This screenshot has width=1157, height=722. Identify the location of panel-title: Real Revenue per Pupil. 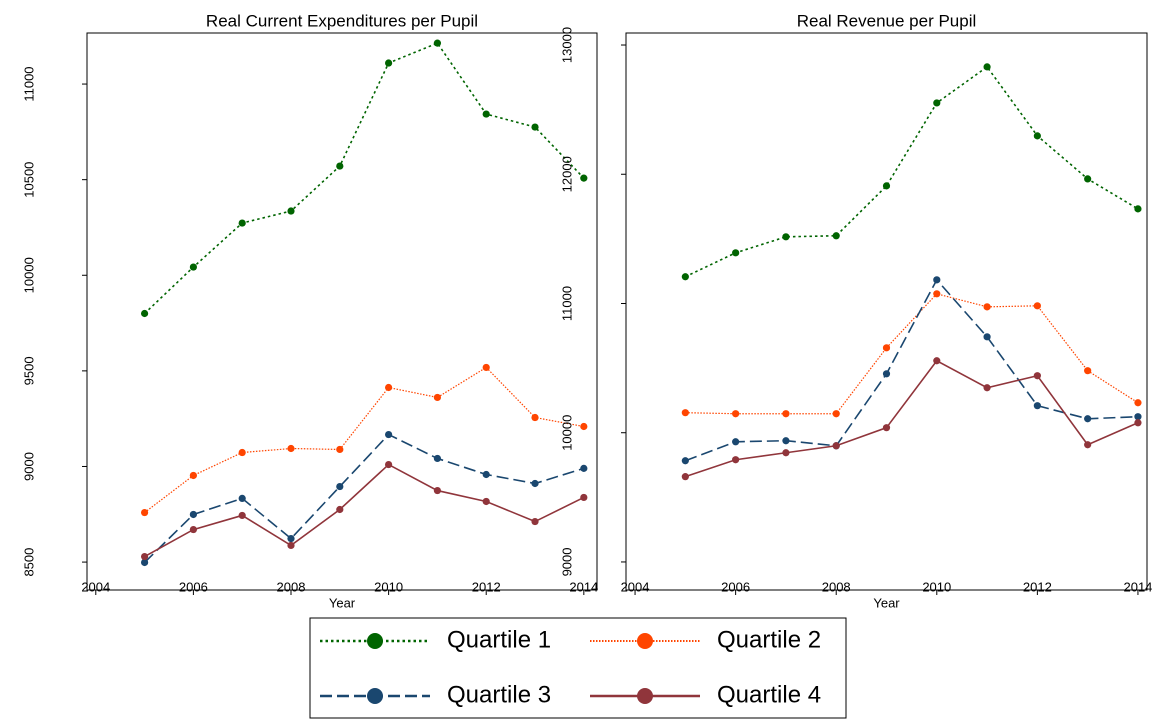
(887, 20).